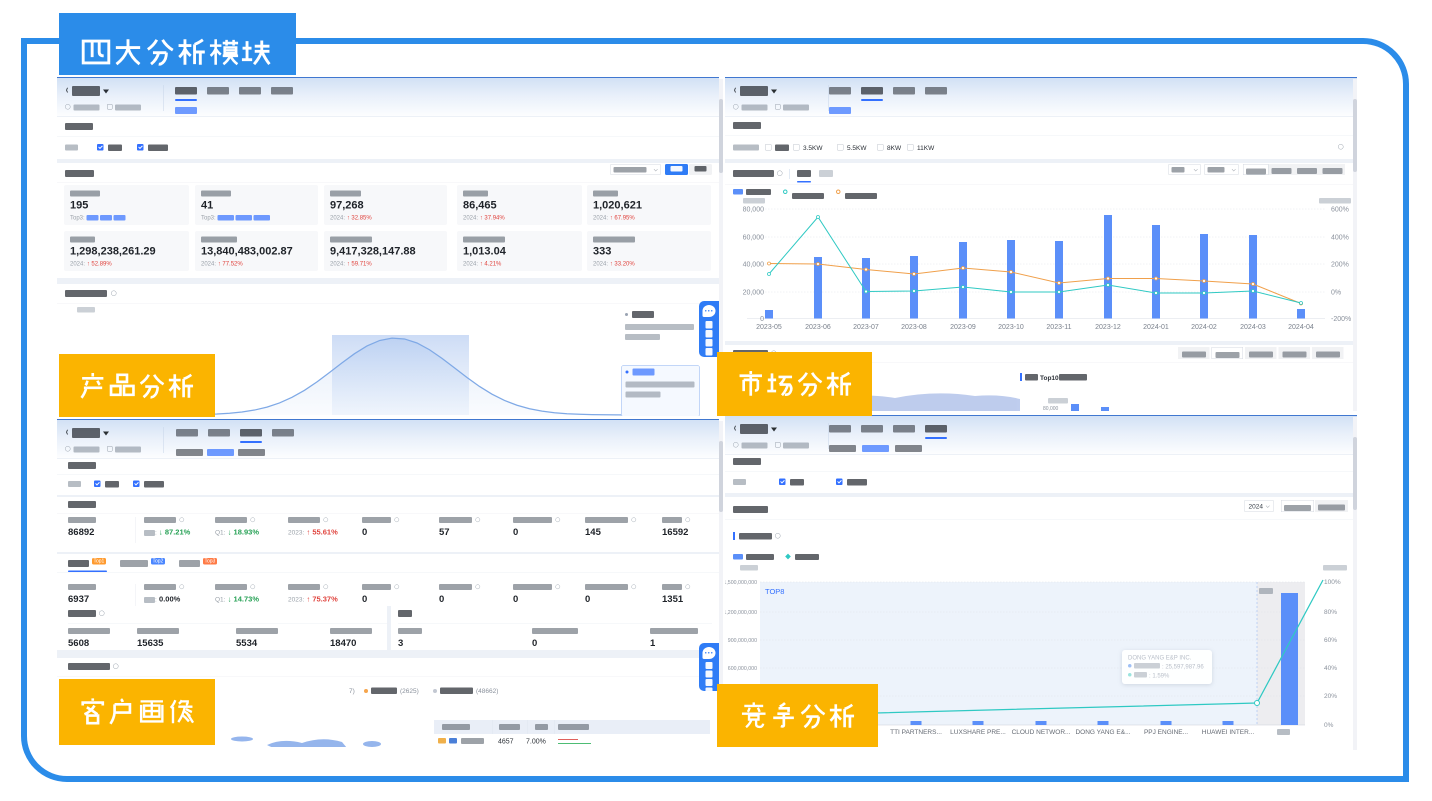  What do you see at coordinates (1330, 640) in the screenshot?
I see `svg-text: 60%` at bounding box center [1330, 640].